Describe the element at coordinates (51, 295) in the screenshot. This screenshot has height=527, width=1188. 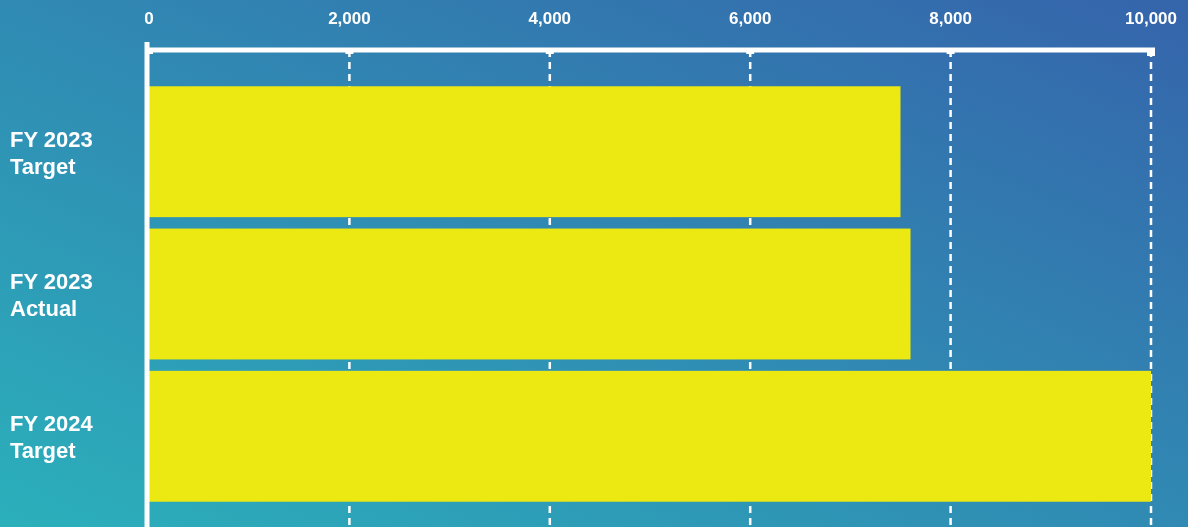
I see `y-tick-label: FY 2023 Actual` at that location.